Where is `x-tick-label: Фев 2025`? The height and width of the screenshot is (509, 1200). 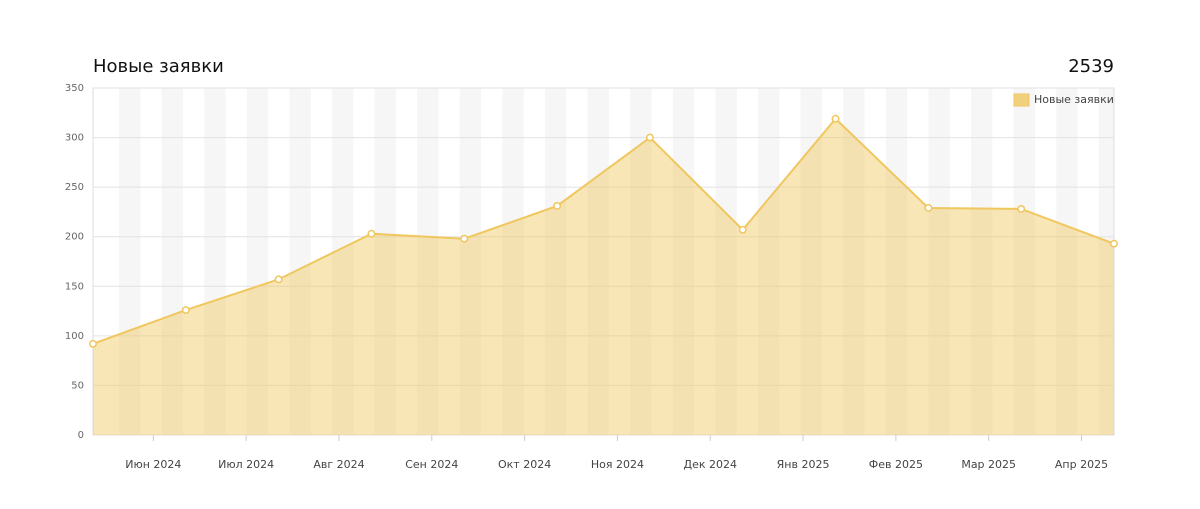 x-tick-label: Фев 2025 is located at coordinates (896, 464).